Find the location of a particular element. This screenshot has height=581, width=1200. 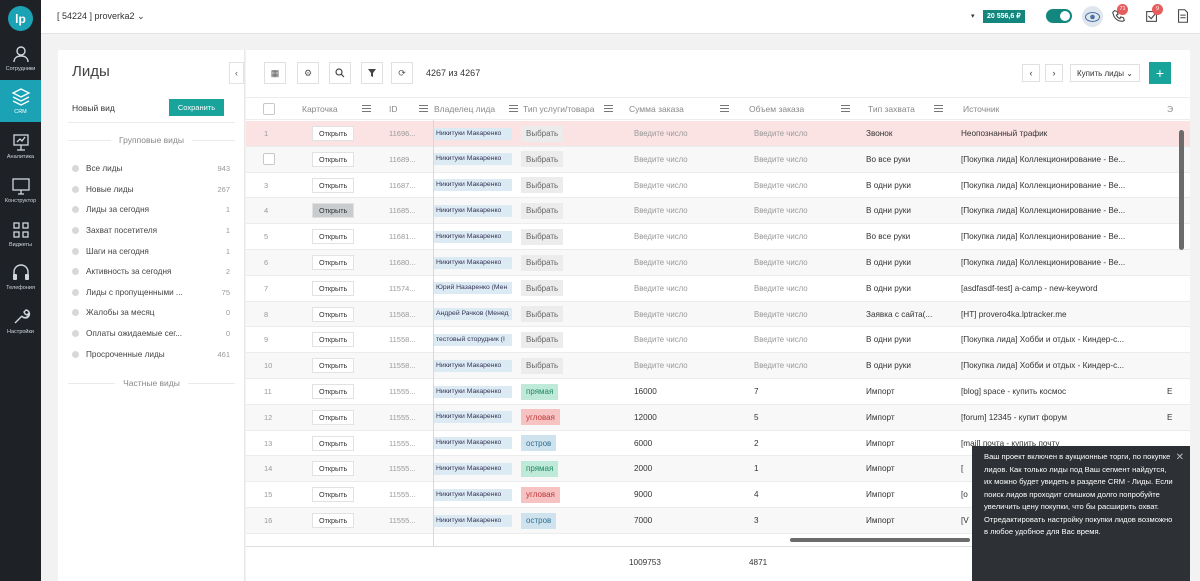

add-lead-button: + is located at coordinates (1160, 73).